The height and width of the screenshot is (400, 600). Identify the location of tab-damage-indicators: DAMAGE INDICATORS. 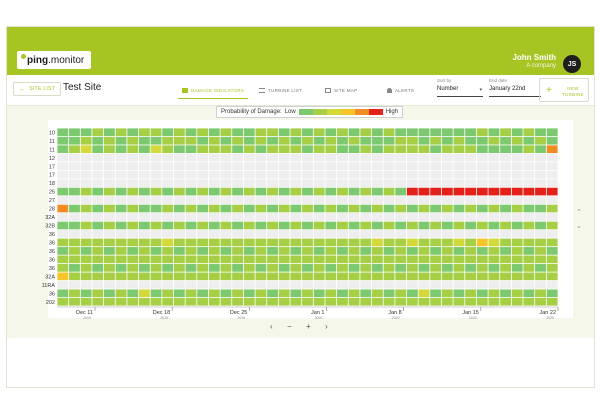
(213, 91).